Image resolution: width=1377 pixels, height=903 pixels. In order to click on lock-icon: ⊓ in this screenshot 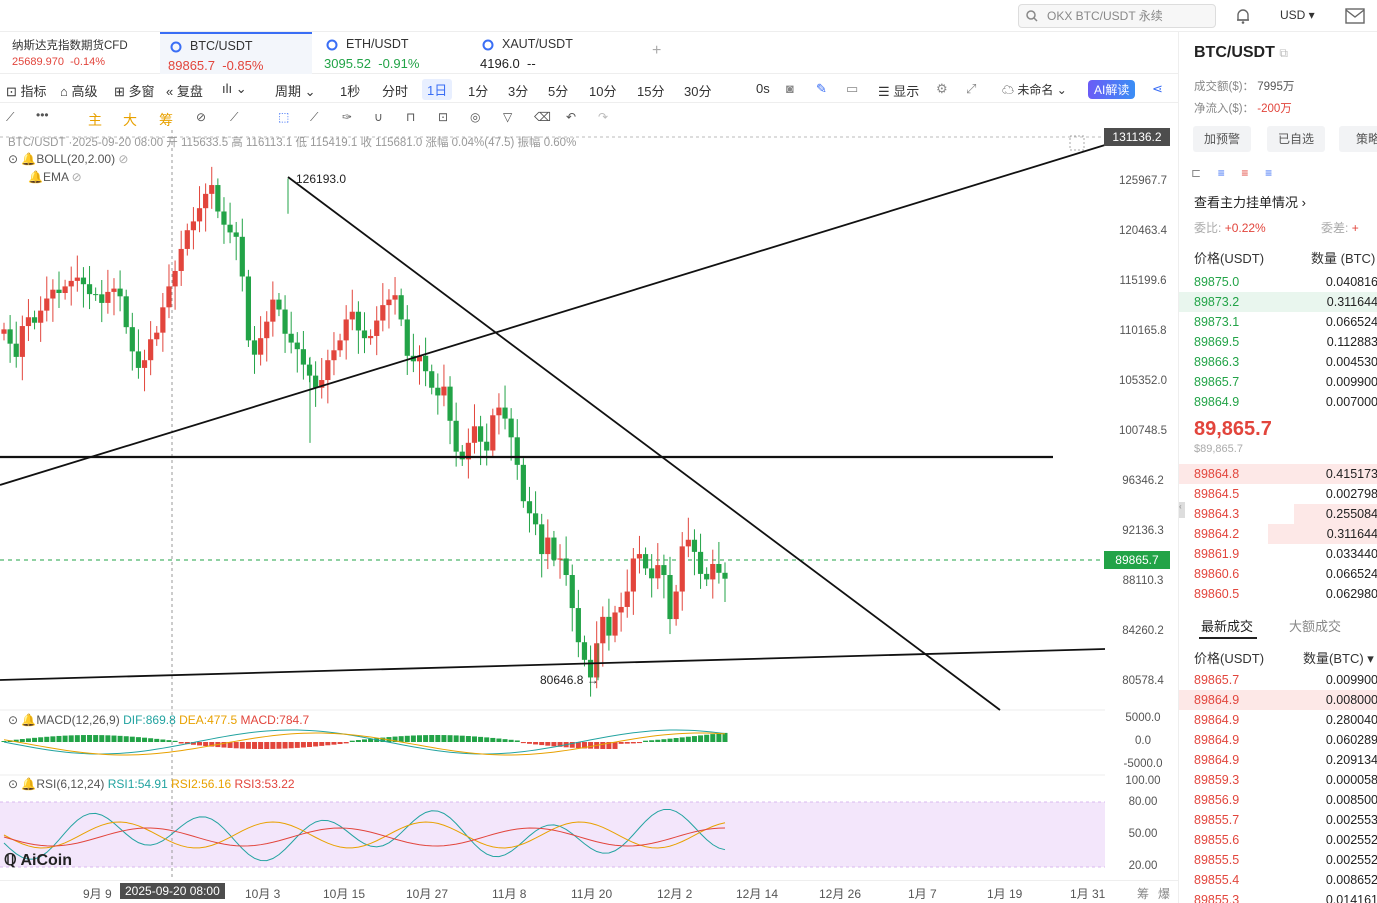, I will do `click(411, 117)`.